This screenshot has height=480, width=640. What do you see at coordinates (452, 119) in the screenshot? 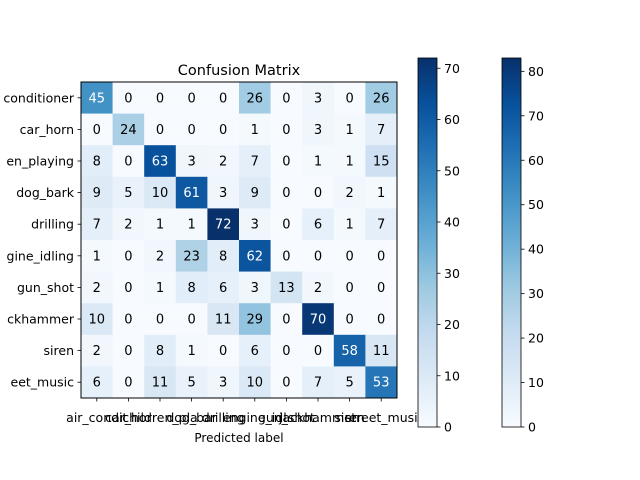
I see `colorbar-tick-label: 60` at bounding box center [452, 119].